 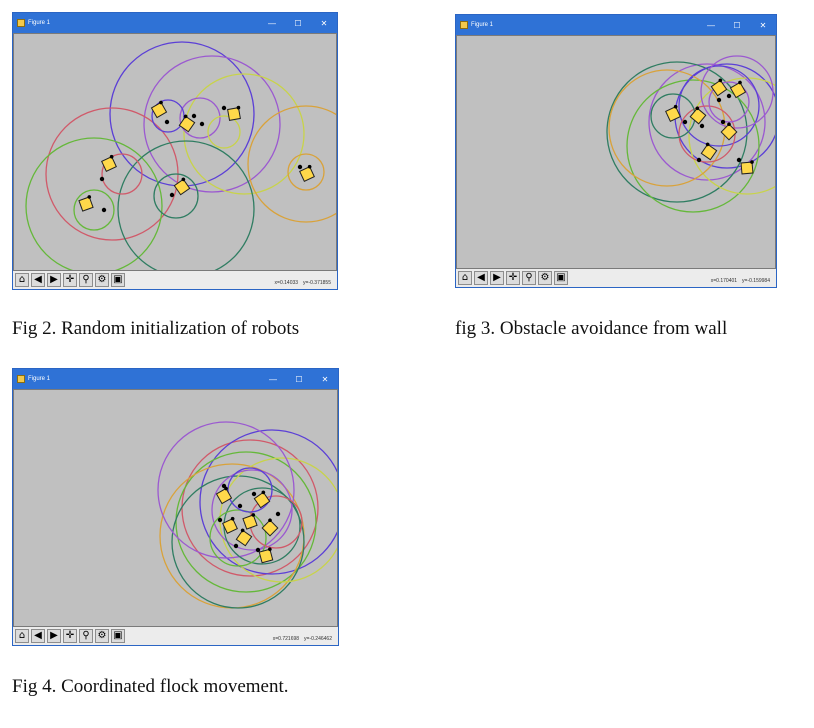 I want to click on app-icon, so click(x=464, y=25).